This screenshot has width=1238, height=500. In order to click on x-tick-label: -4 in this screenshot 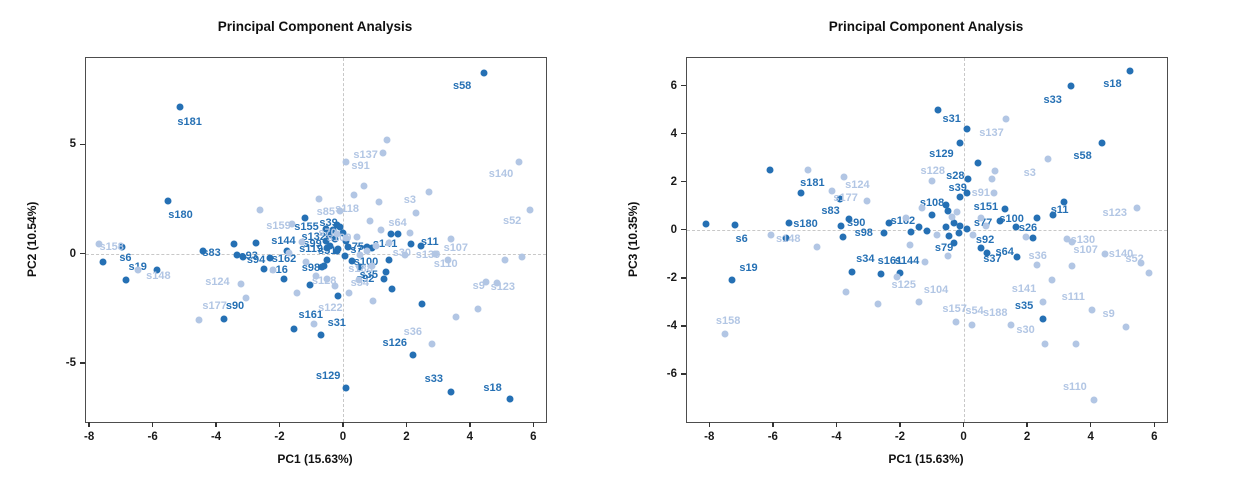, I will do `click(836, 437)`.